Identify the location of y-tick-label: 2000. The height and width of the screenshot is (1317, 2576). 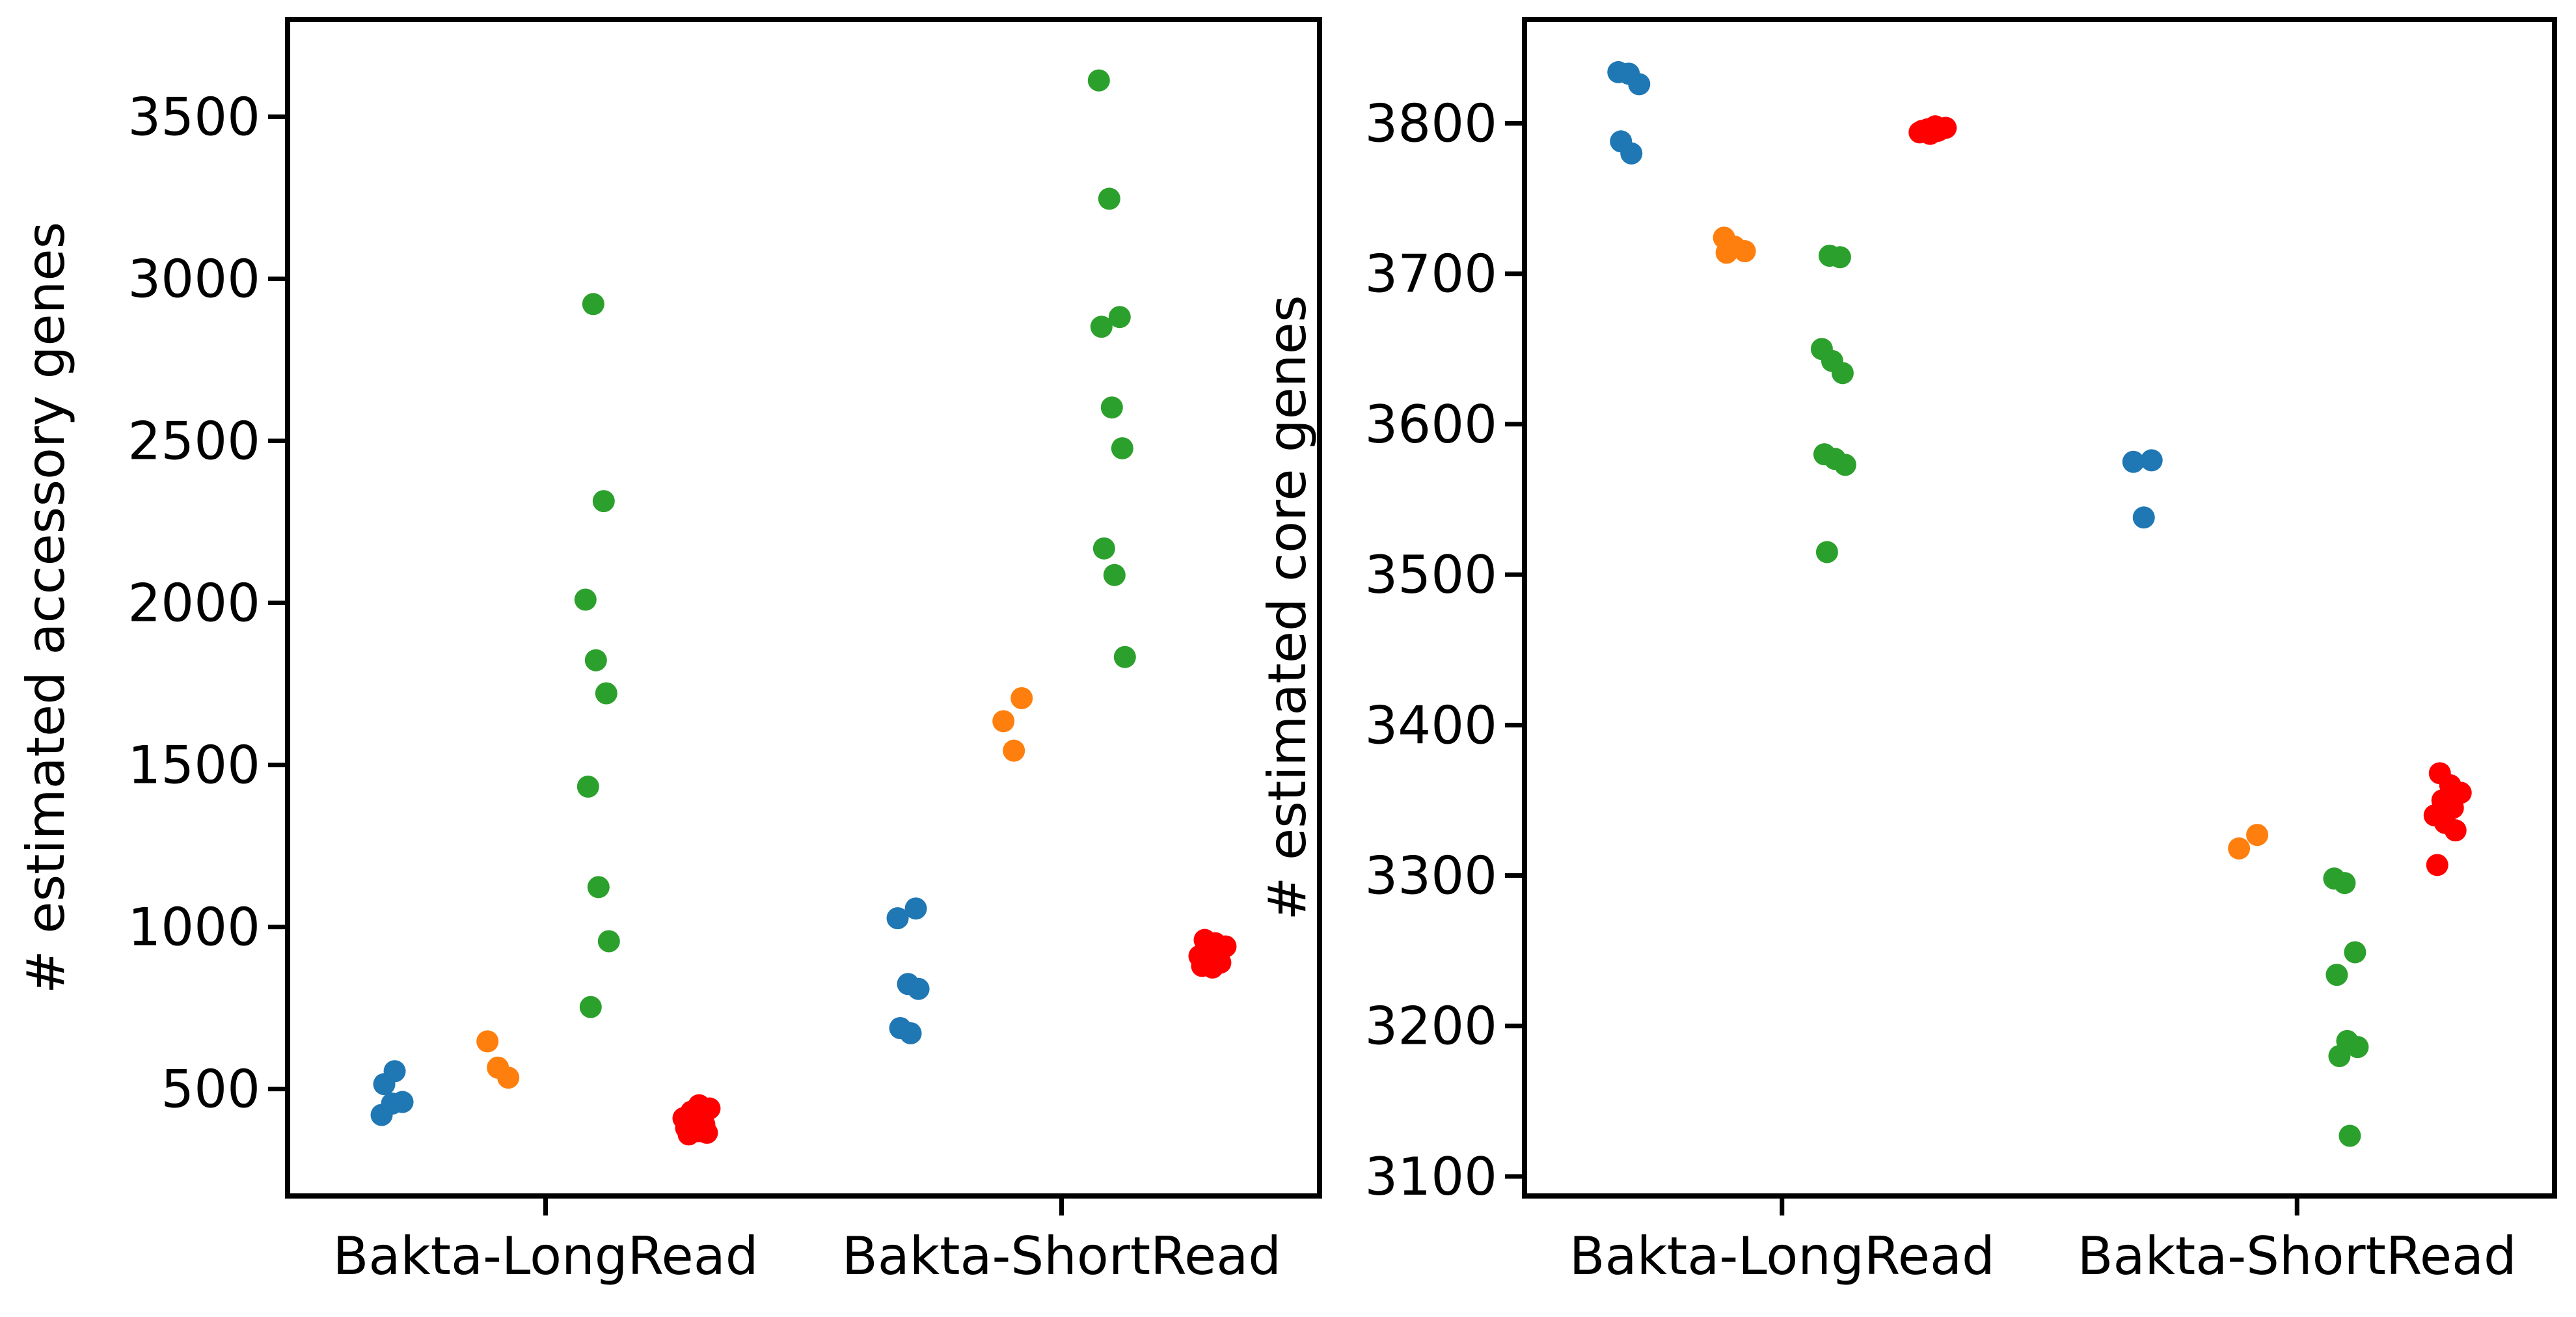
(194, 603).